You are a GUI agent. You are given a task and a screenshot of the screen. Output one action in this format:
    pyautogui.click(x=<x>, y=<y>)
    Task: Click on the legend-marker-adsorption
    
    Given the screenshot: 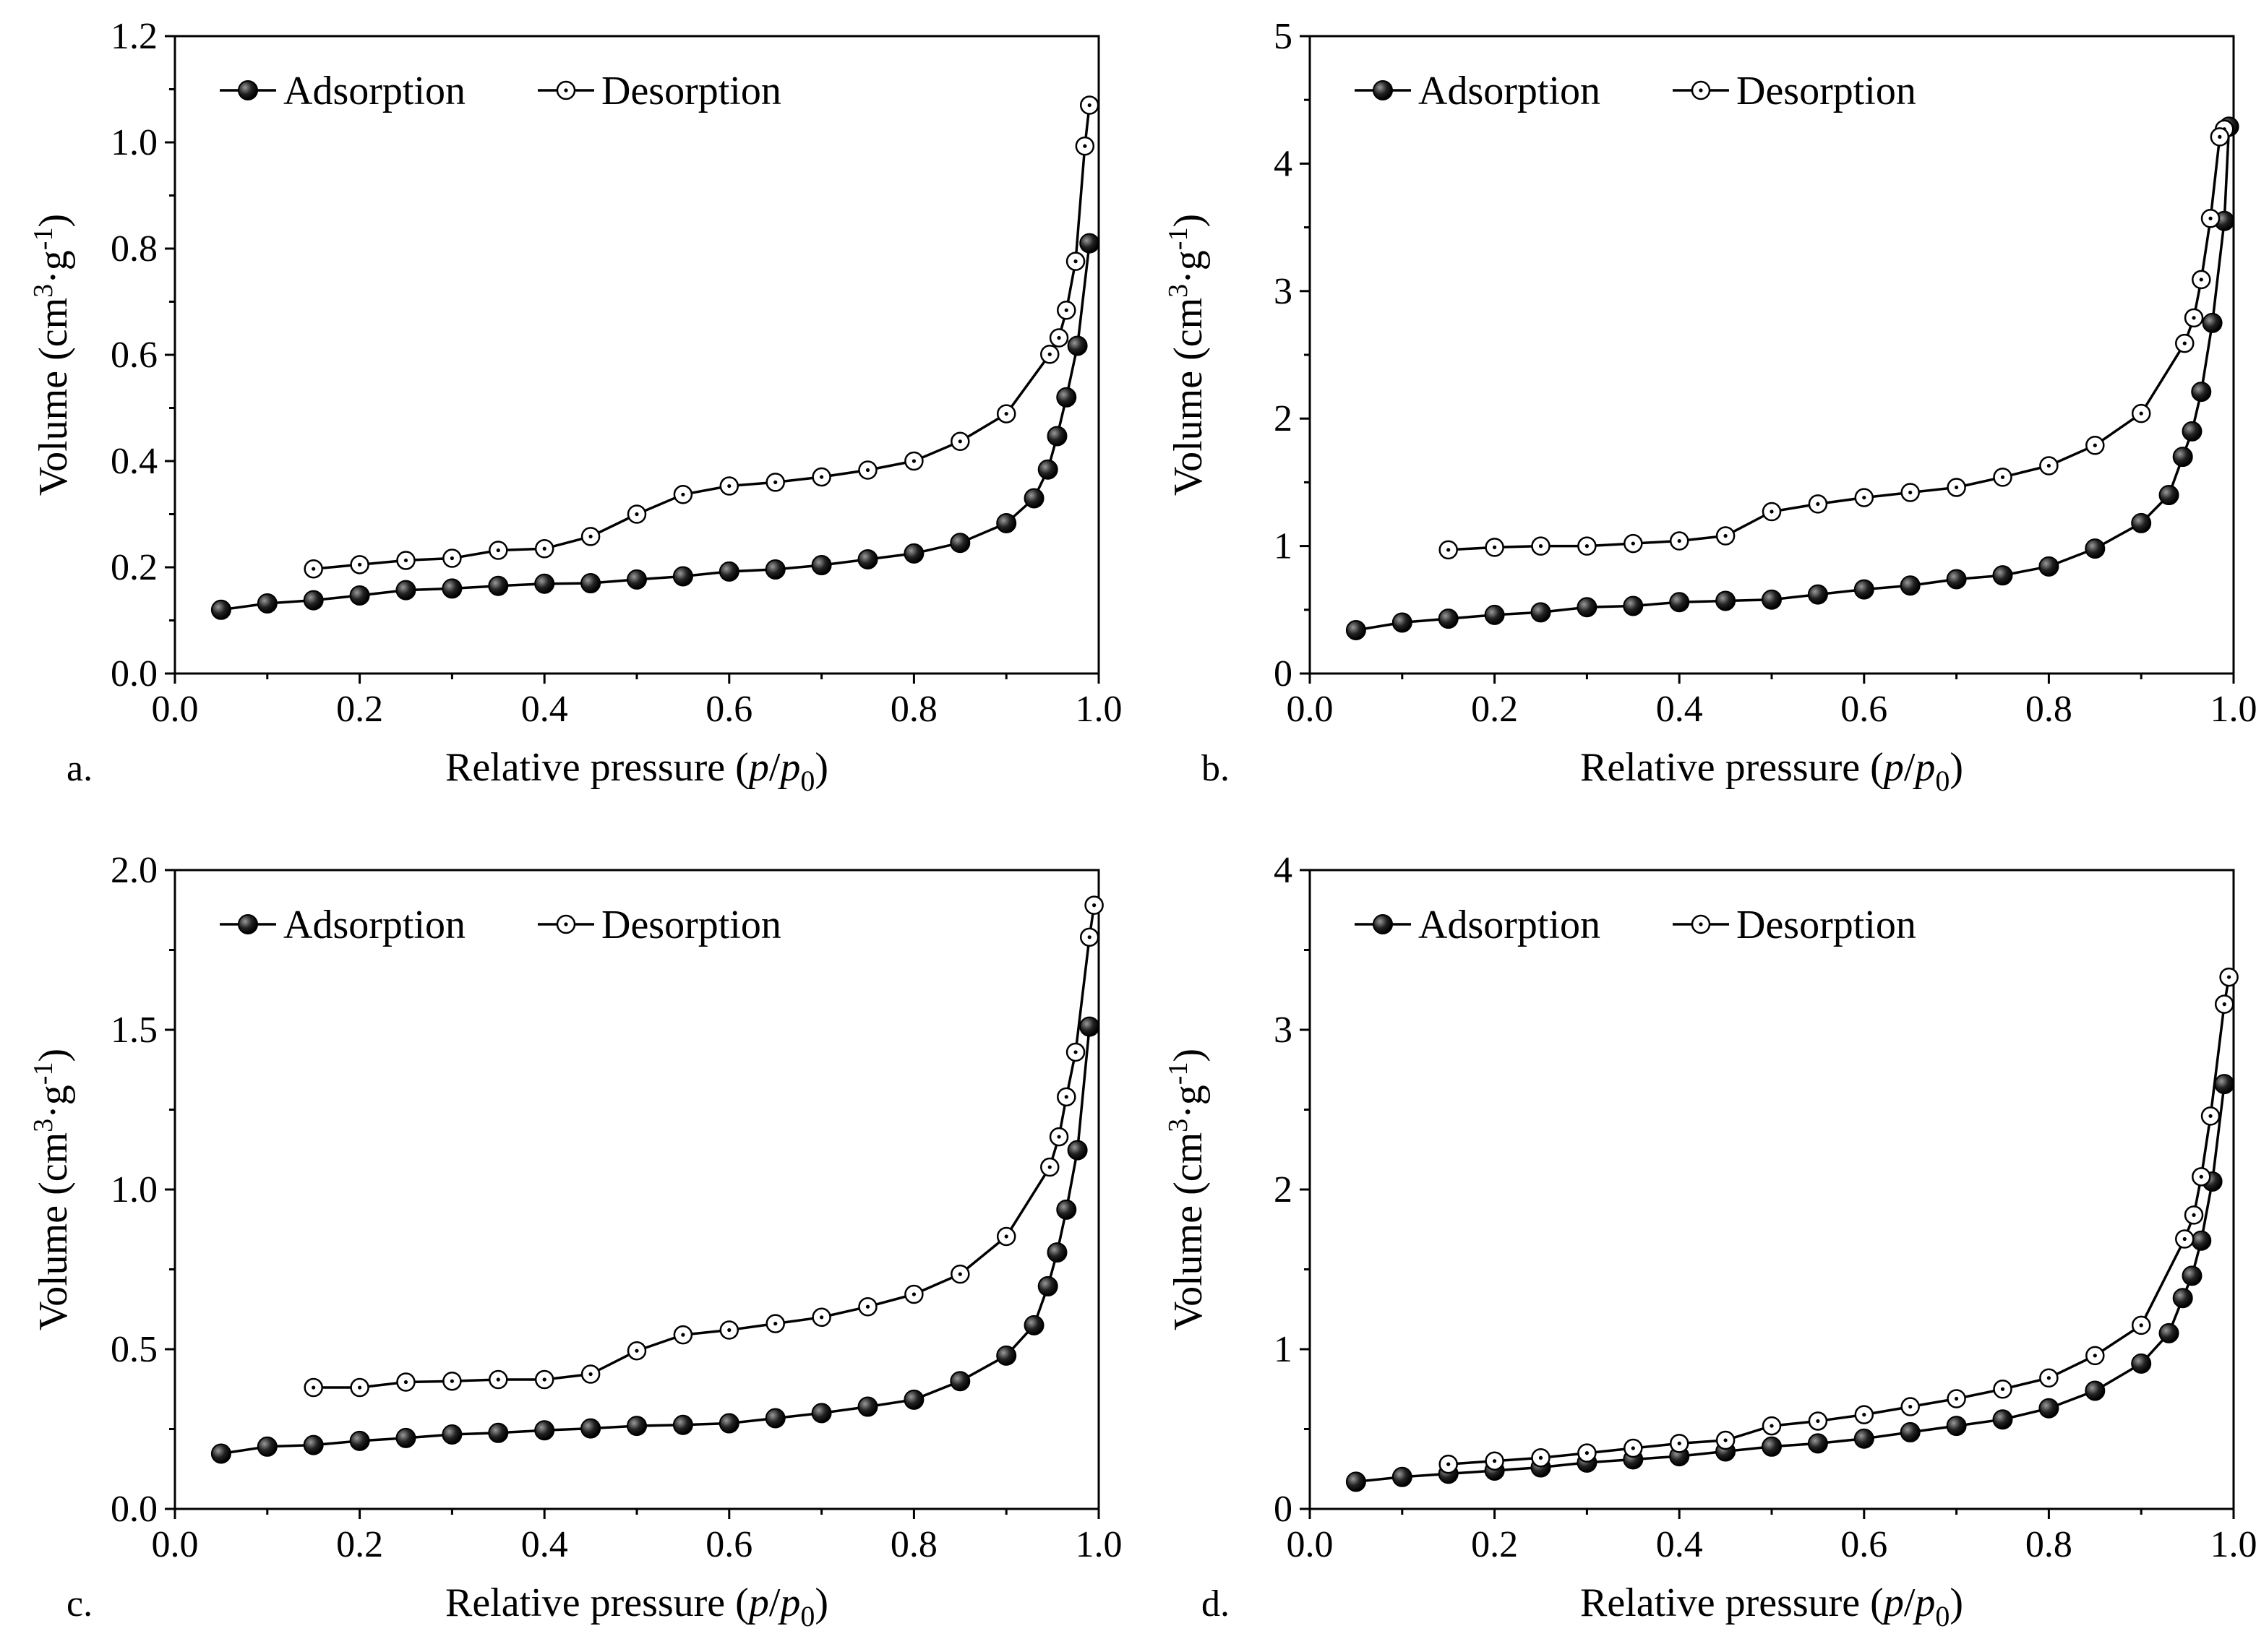 What is the action you would take?
    pyautogui.click(x=248, y=924)
    